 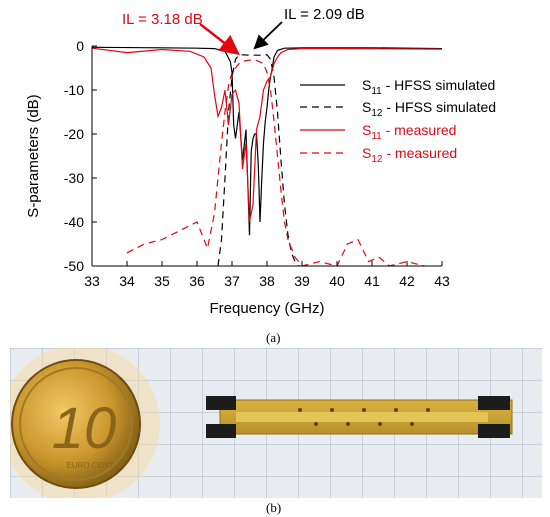 I want to click on legend-entry: S11 - measured, so click(x=409, y=132).